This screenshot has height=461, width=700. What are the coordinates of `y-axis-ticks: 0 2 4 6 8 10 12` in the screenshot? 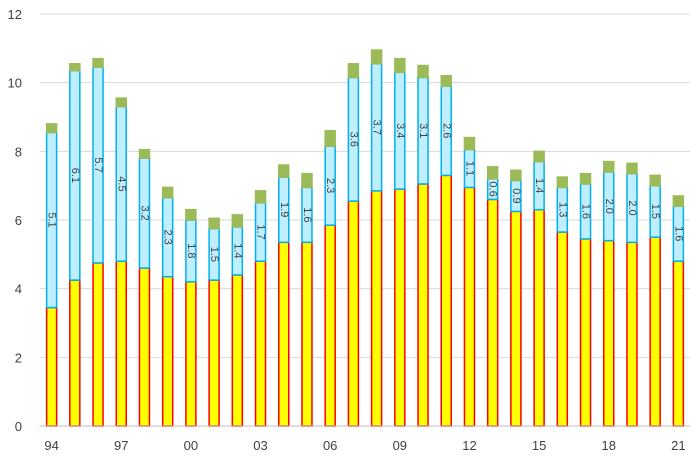 It's located at (15, 220).